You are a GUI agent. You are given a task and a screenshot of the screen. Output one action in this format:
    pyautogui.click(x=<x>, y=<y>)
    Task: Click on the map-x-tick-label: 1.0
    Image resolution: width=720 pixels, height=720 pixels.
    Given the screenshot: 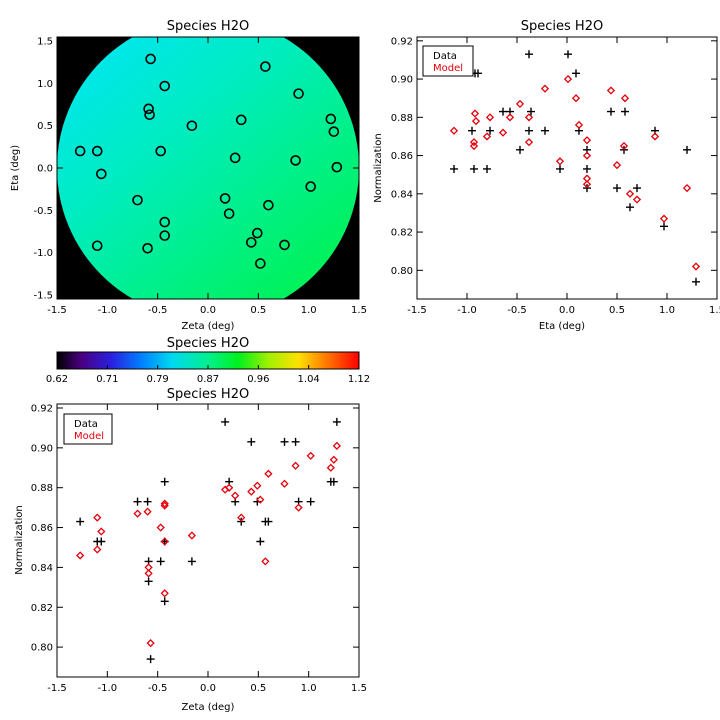 What is the action you would take?
    pyautogui.click(x=309, y=310)
    